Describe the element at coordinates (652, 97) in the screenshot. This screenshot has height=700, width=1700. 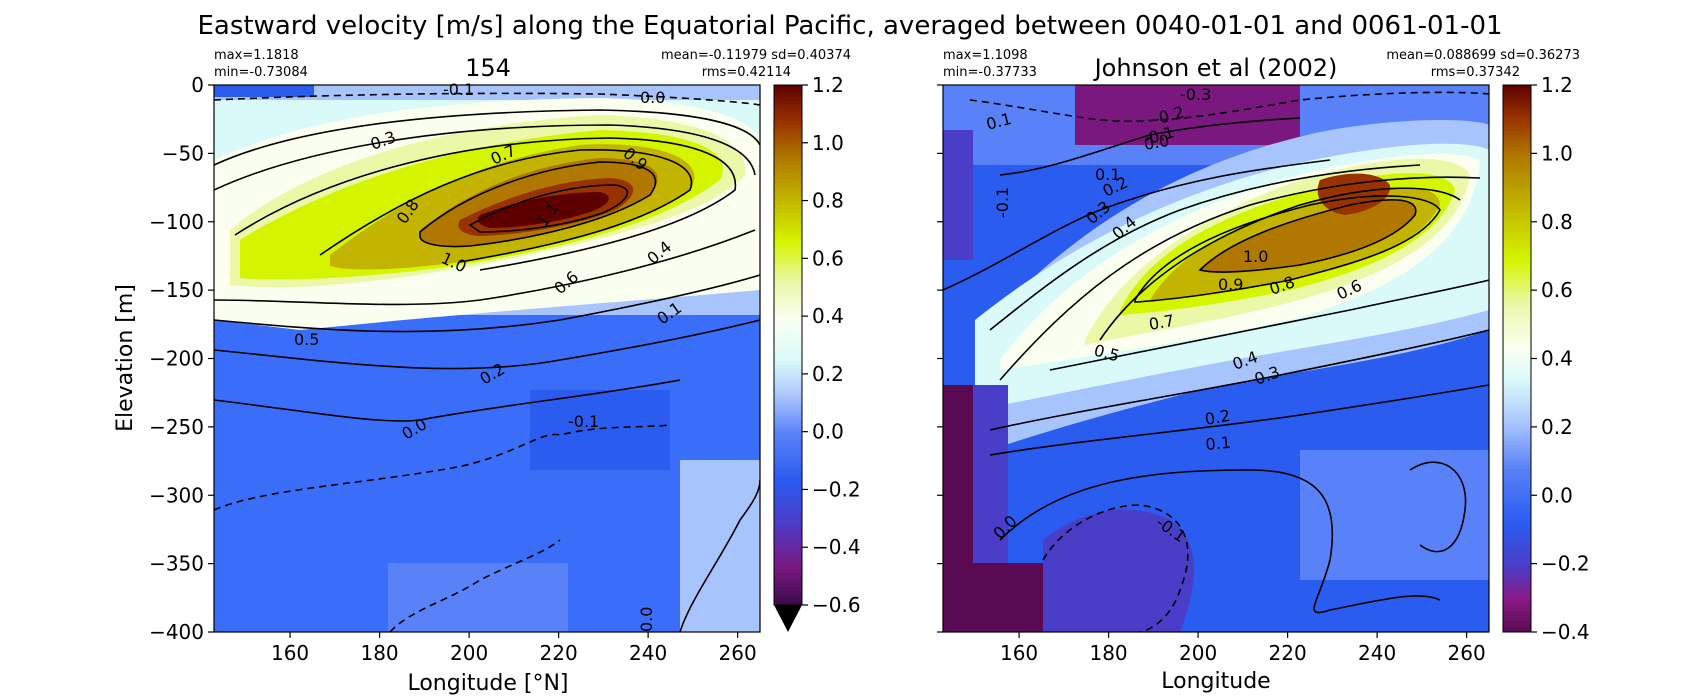
I see `contour-label: 0.0` at that location.